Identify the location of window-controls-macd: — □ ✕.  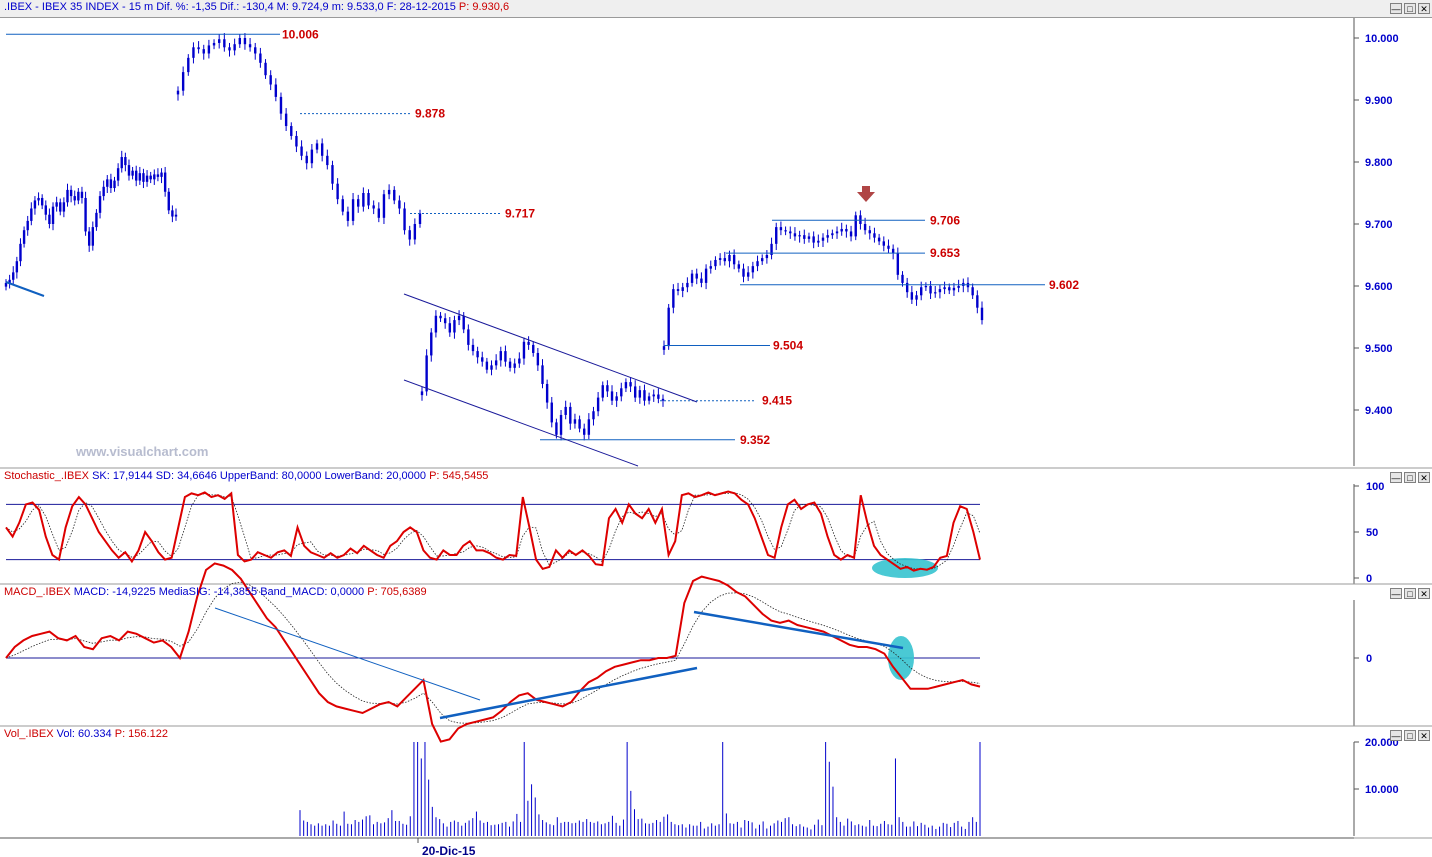
(1410, 593).